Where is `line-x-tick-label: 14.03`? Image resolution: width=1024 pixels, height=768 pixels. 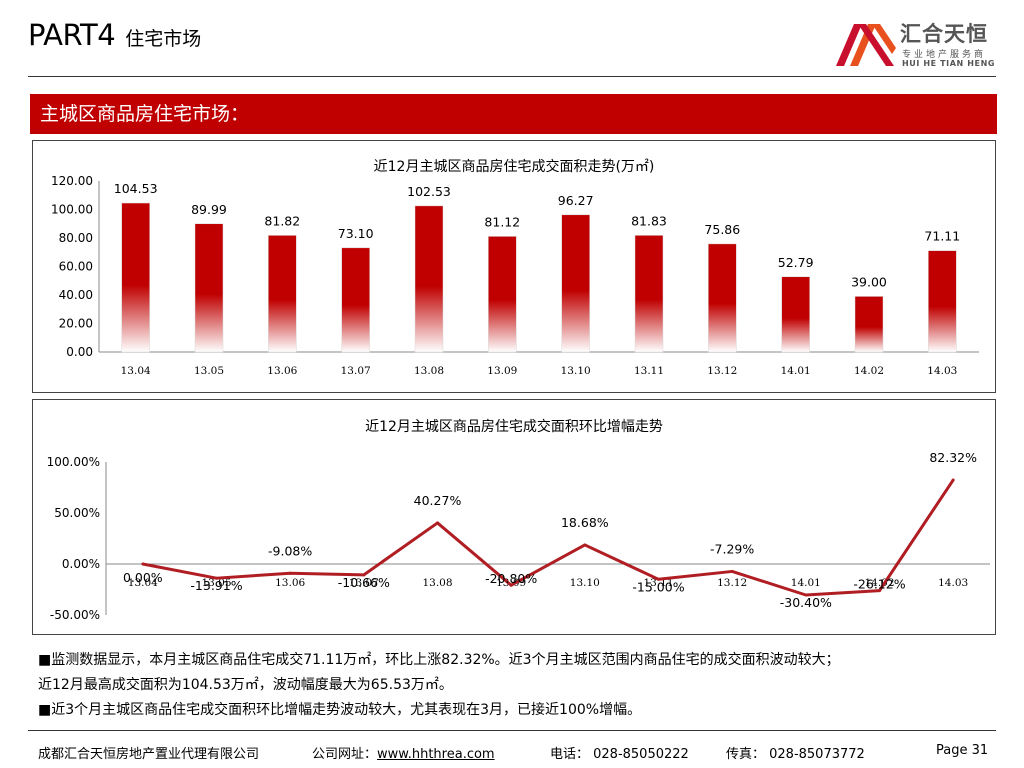 line-x-tick-label: 14.03 is located at coordinates (953, 583).